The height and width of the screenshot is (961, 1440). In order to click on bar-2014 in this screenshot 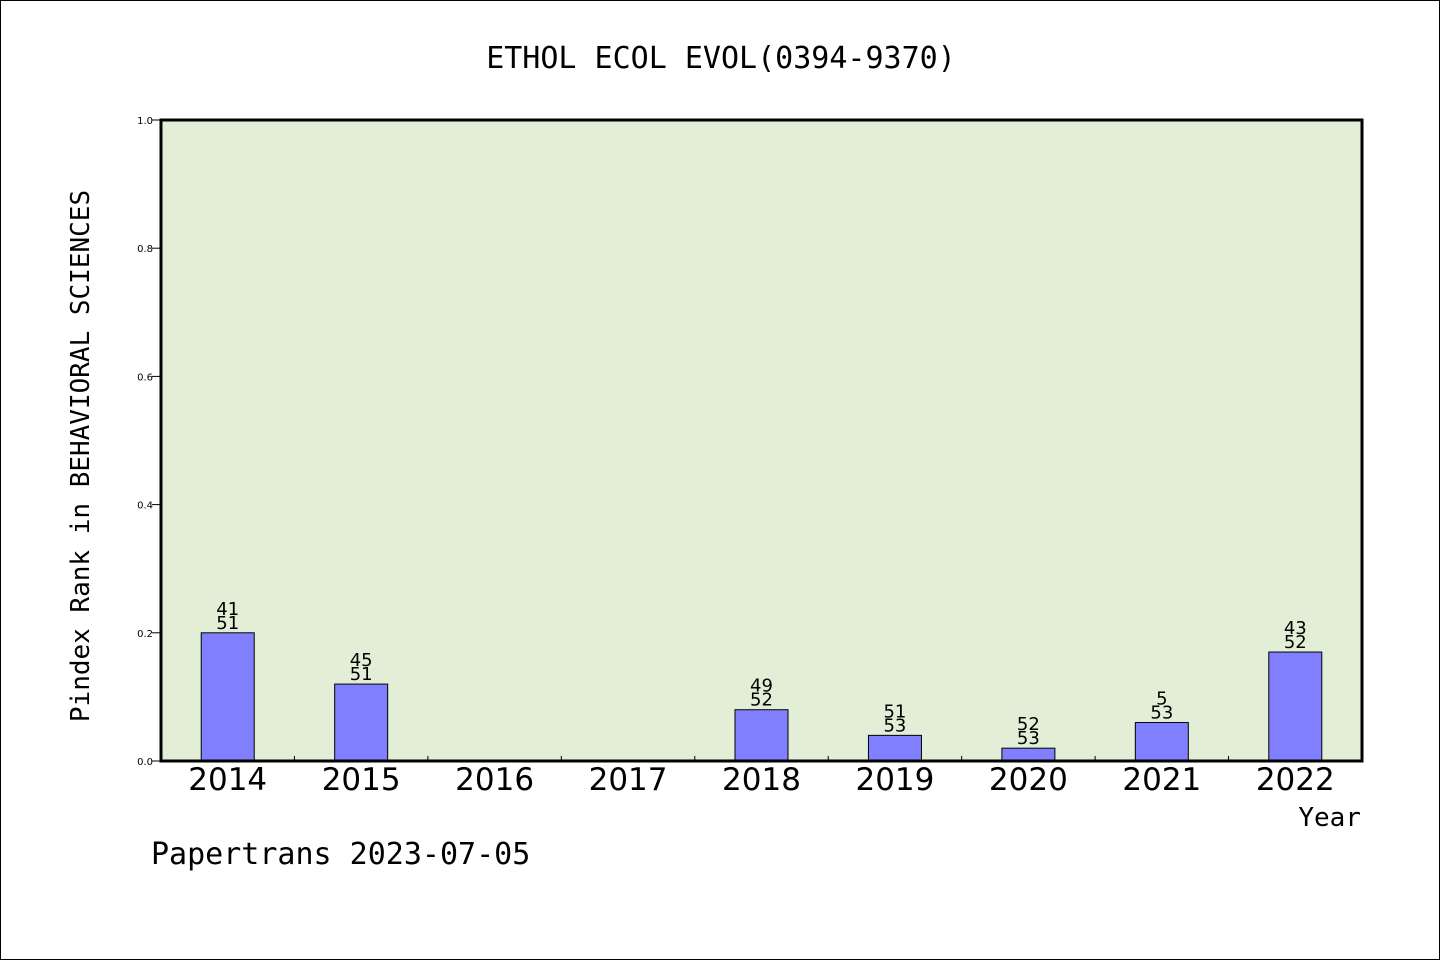, I will do `click(227, 697)`.